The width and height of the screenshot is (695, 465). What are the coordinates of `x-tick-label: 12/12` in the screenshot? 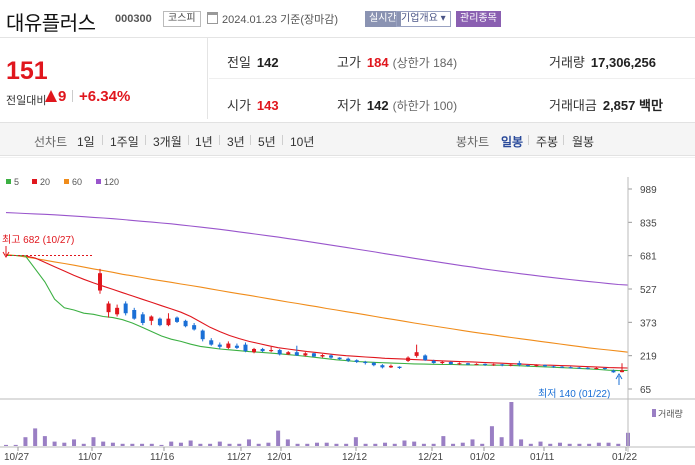 It's located at (354, 457).